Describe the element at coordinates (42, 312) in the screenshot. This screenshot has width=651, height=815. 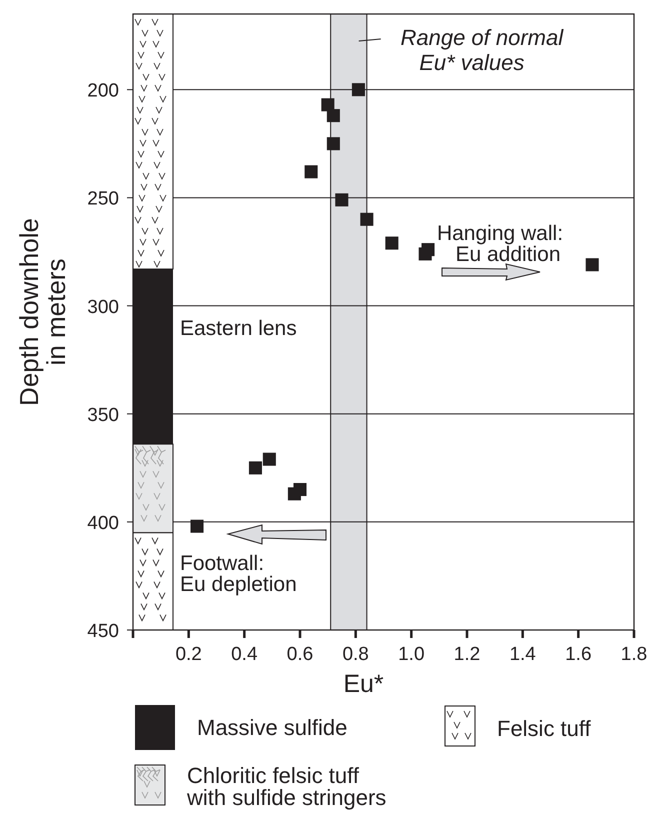
I see `y-axis-title: Depth downhole in meters` at that location.